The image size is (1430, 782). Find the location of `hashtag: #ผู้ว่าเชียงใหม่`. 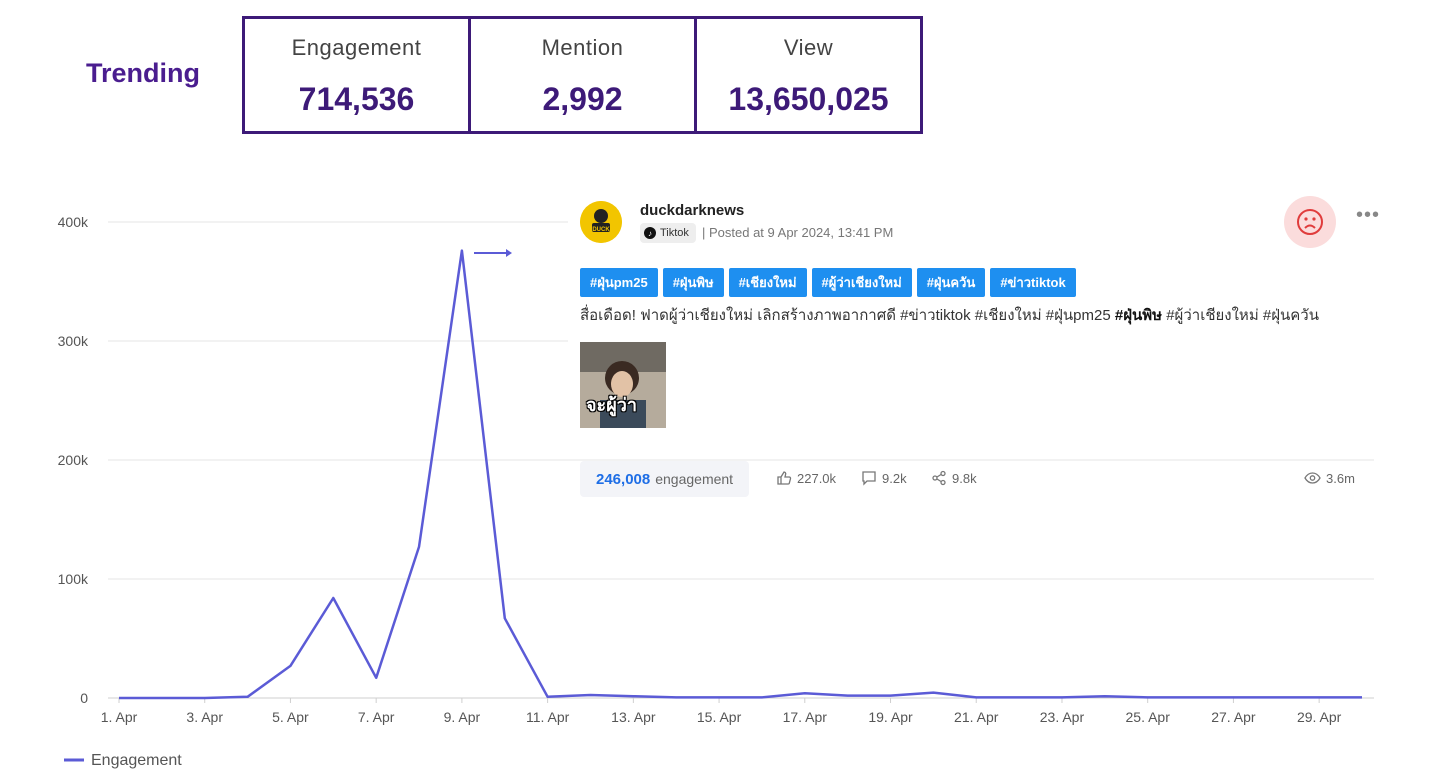

hashtag: #ผู้ว่าเชียงใหม่ is located at coordinates (861, 282).